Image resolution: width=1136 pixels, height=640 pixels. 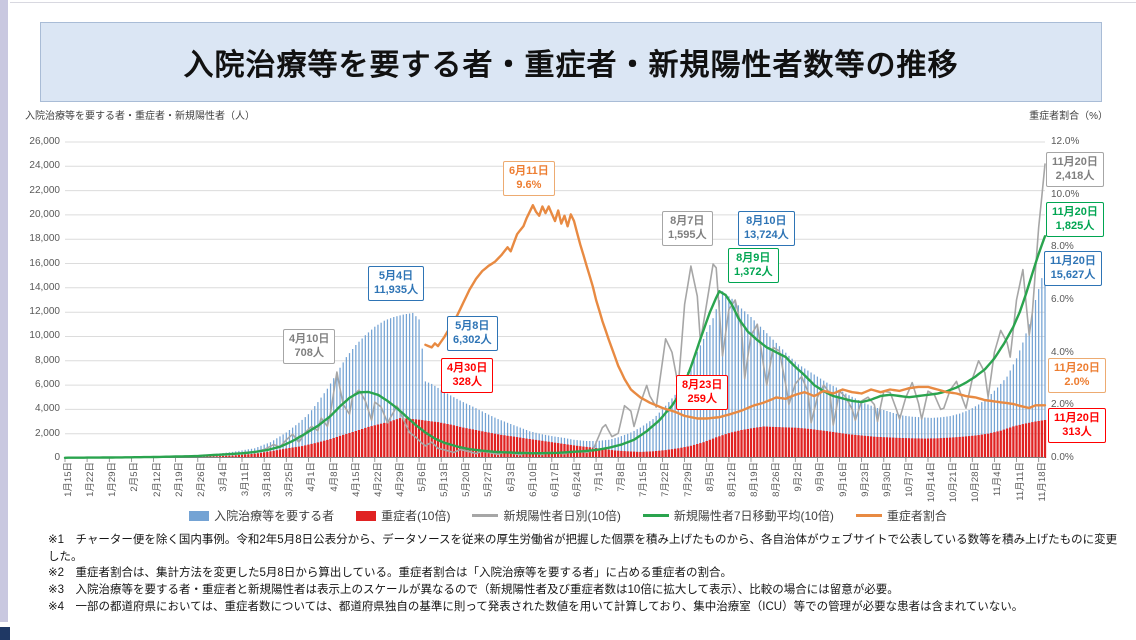 What do you see at coordinates (467, 382) in the screenshot?
I see `data-label-value: 328人` at bounding box center [467, 382].